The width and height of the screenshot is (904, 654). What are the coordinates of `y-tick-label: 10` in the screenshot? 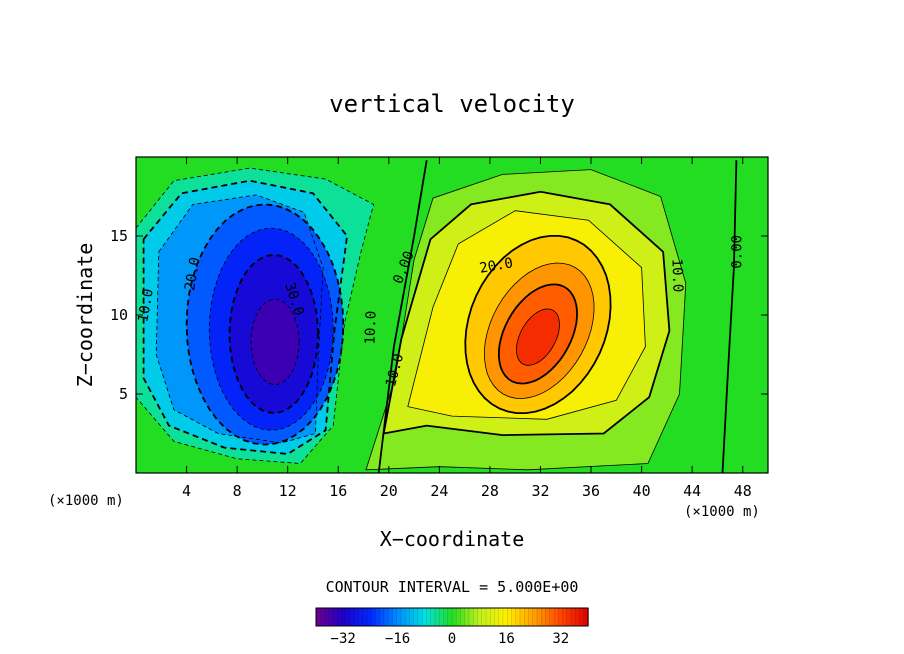 It's located at (119, 315).